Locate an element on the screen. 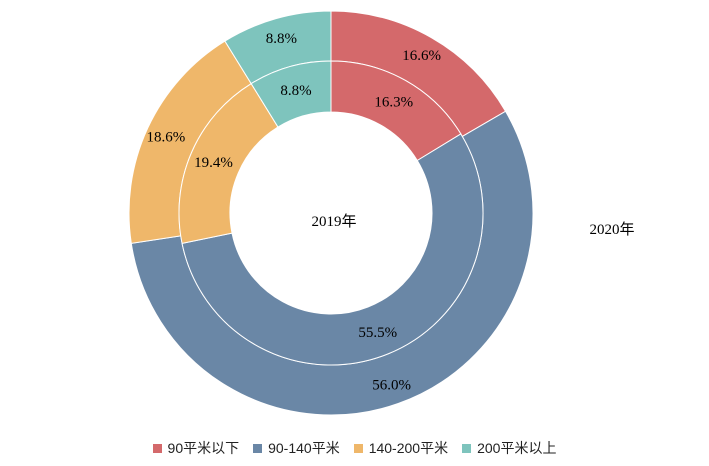 This screenshot has height=466, width=709. legend-item-140-200: 140-200平米 is located at coordinates (401, 448).